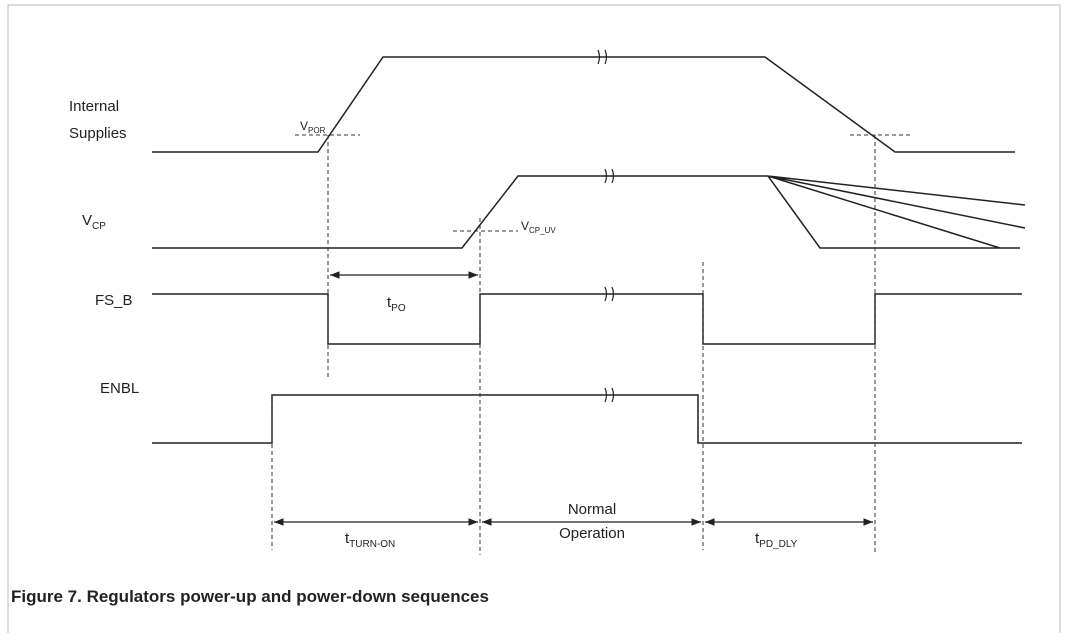 The width and height of the screenshot is (1068, 638). I want to click on annotation: Normal, so click(592, 509).